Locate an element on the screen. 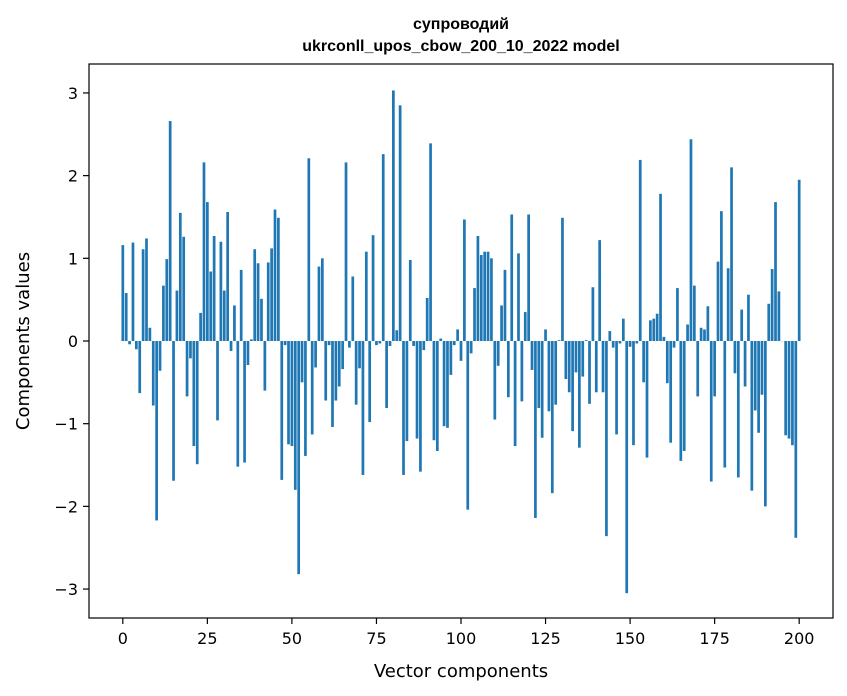  x-axis-ticks: 0 25 50 75 100 125 150 175 200 is located at coordinates (466, 633).